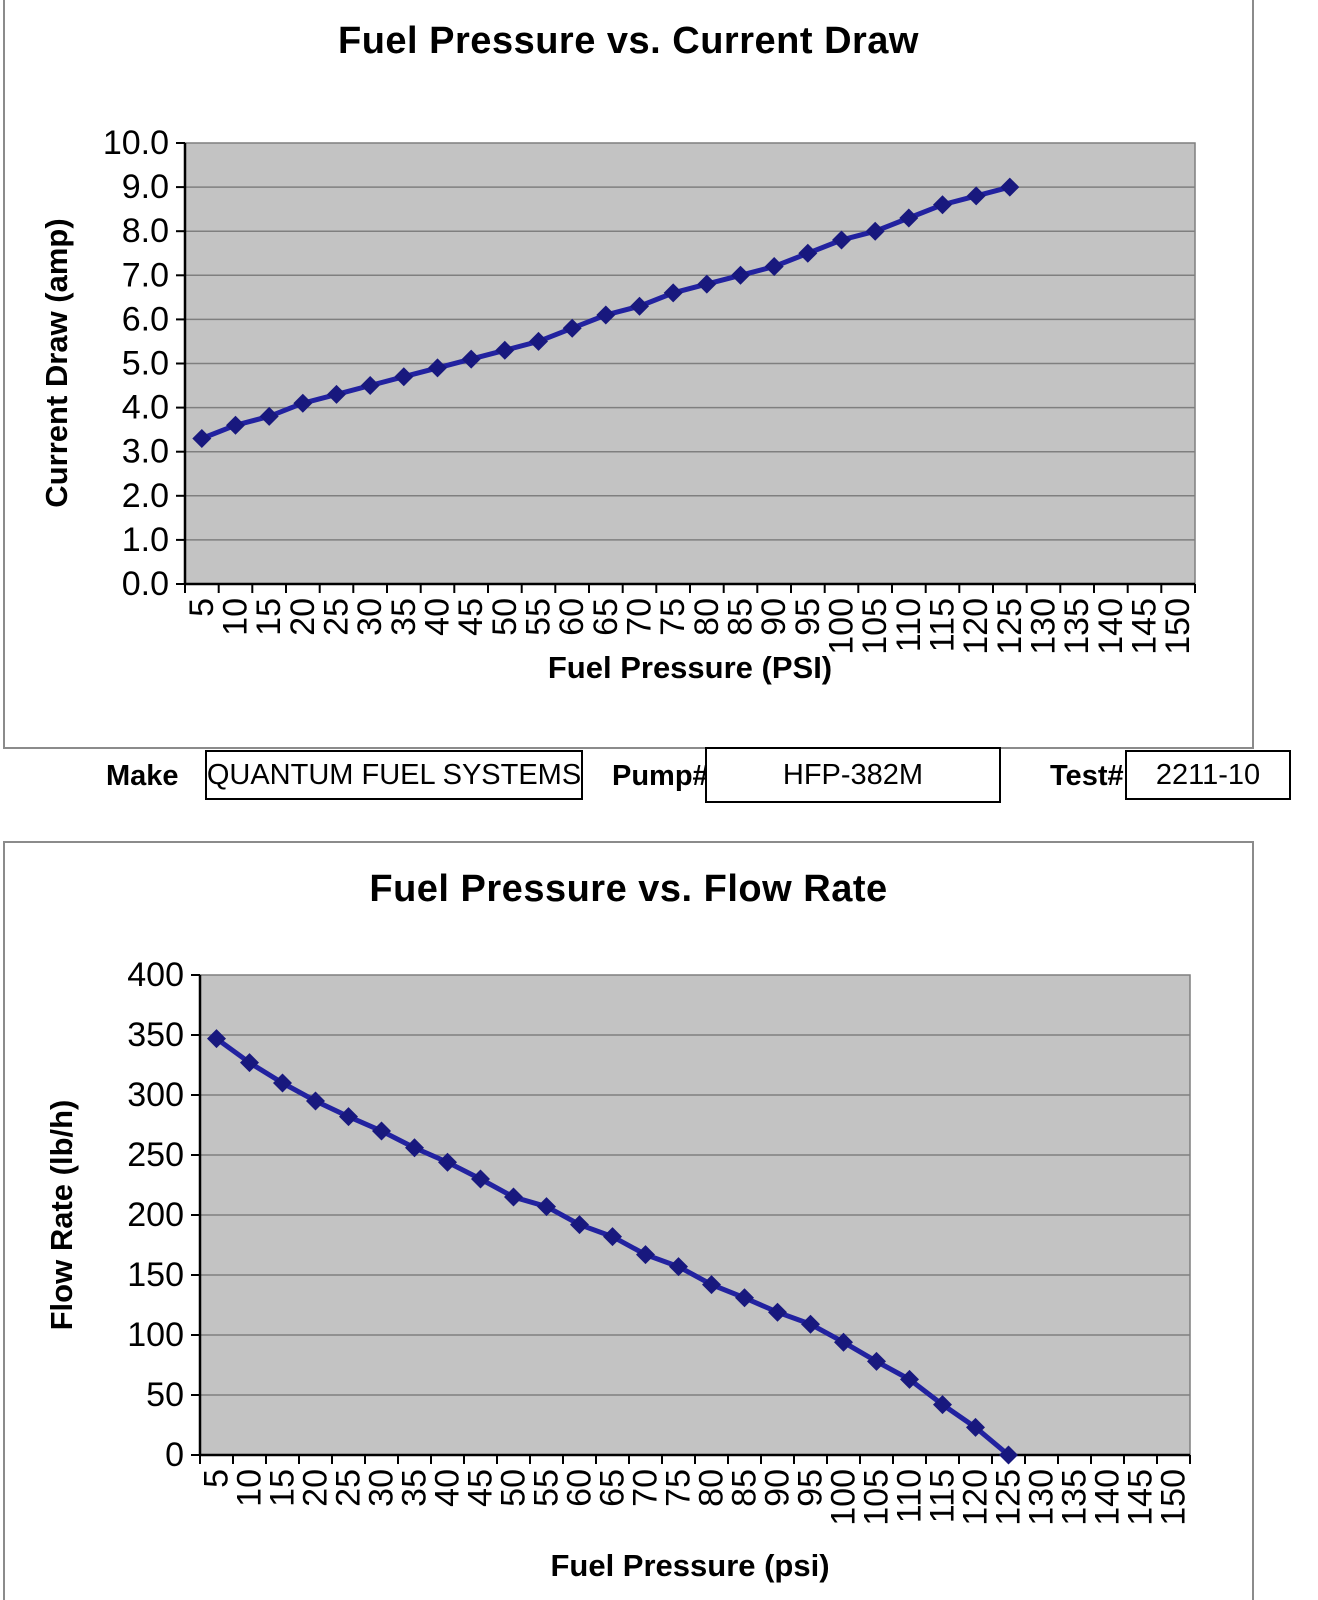  What do you see at coordinates (145, 319) in the screenshot?
I see `svg-text: 6.0` at bounding box center [145, 319].